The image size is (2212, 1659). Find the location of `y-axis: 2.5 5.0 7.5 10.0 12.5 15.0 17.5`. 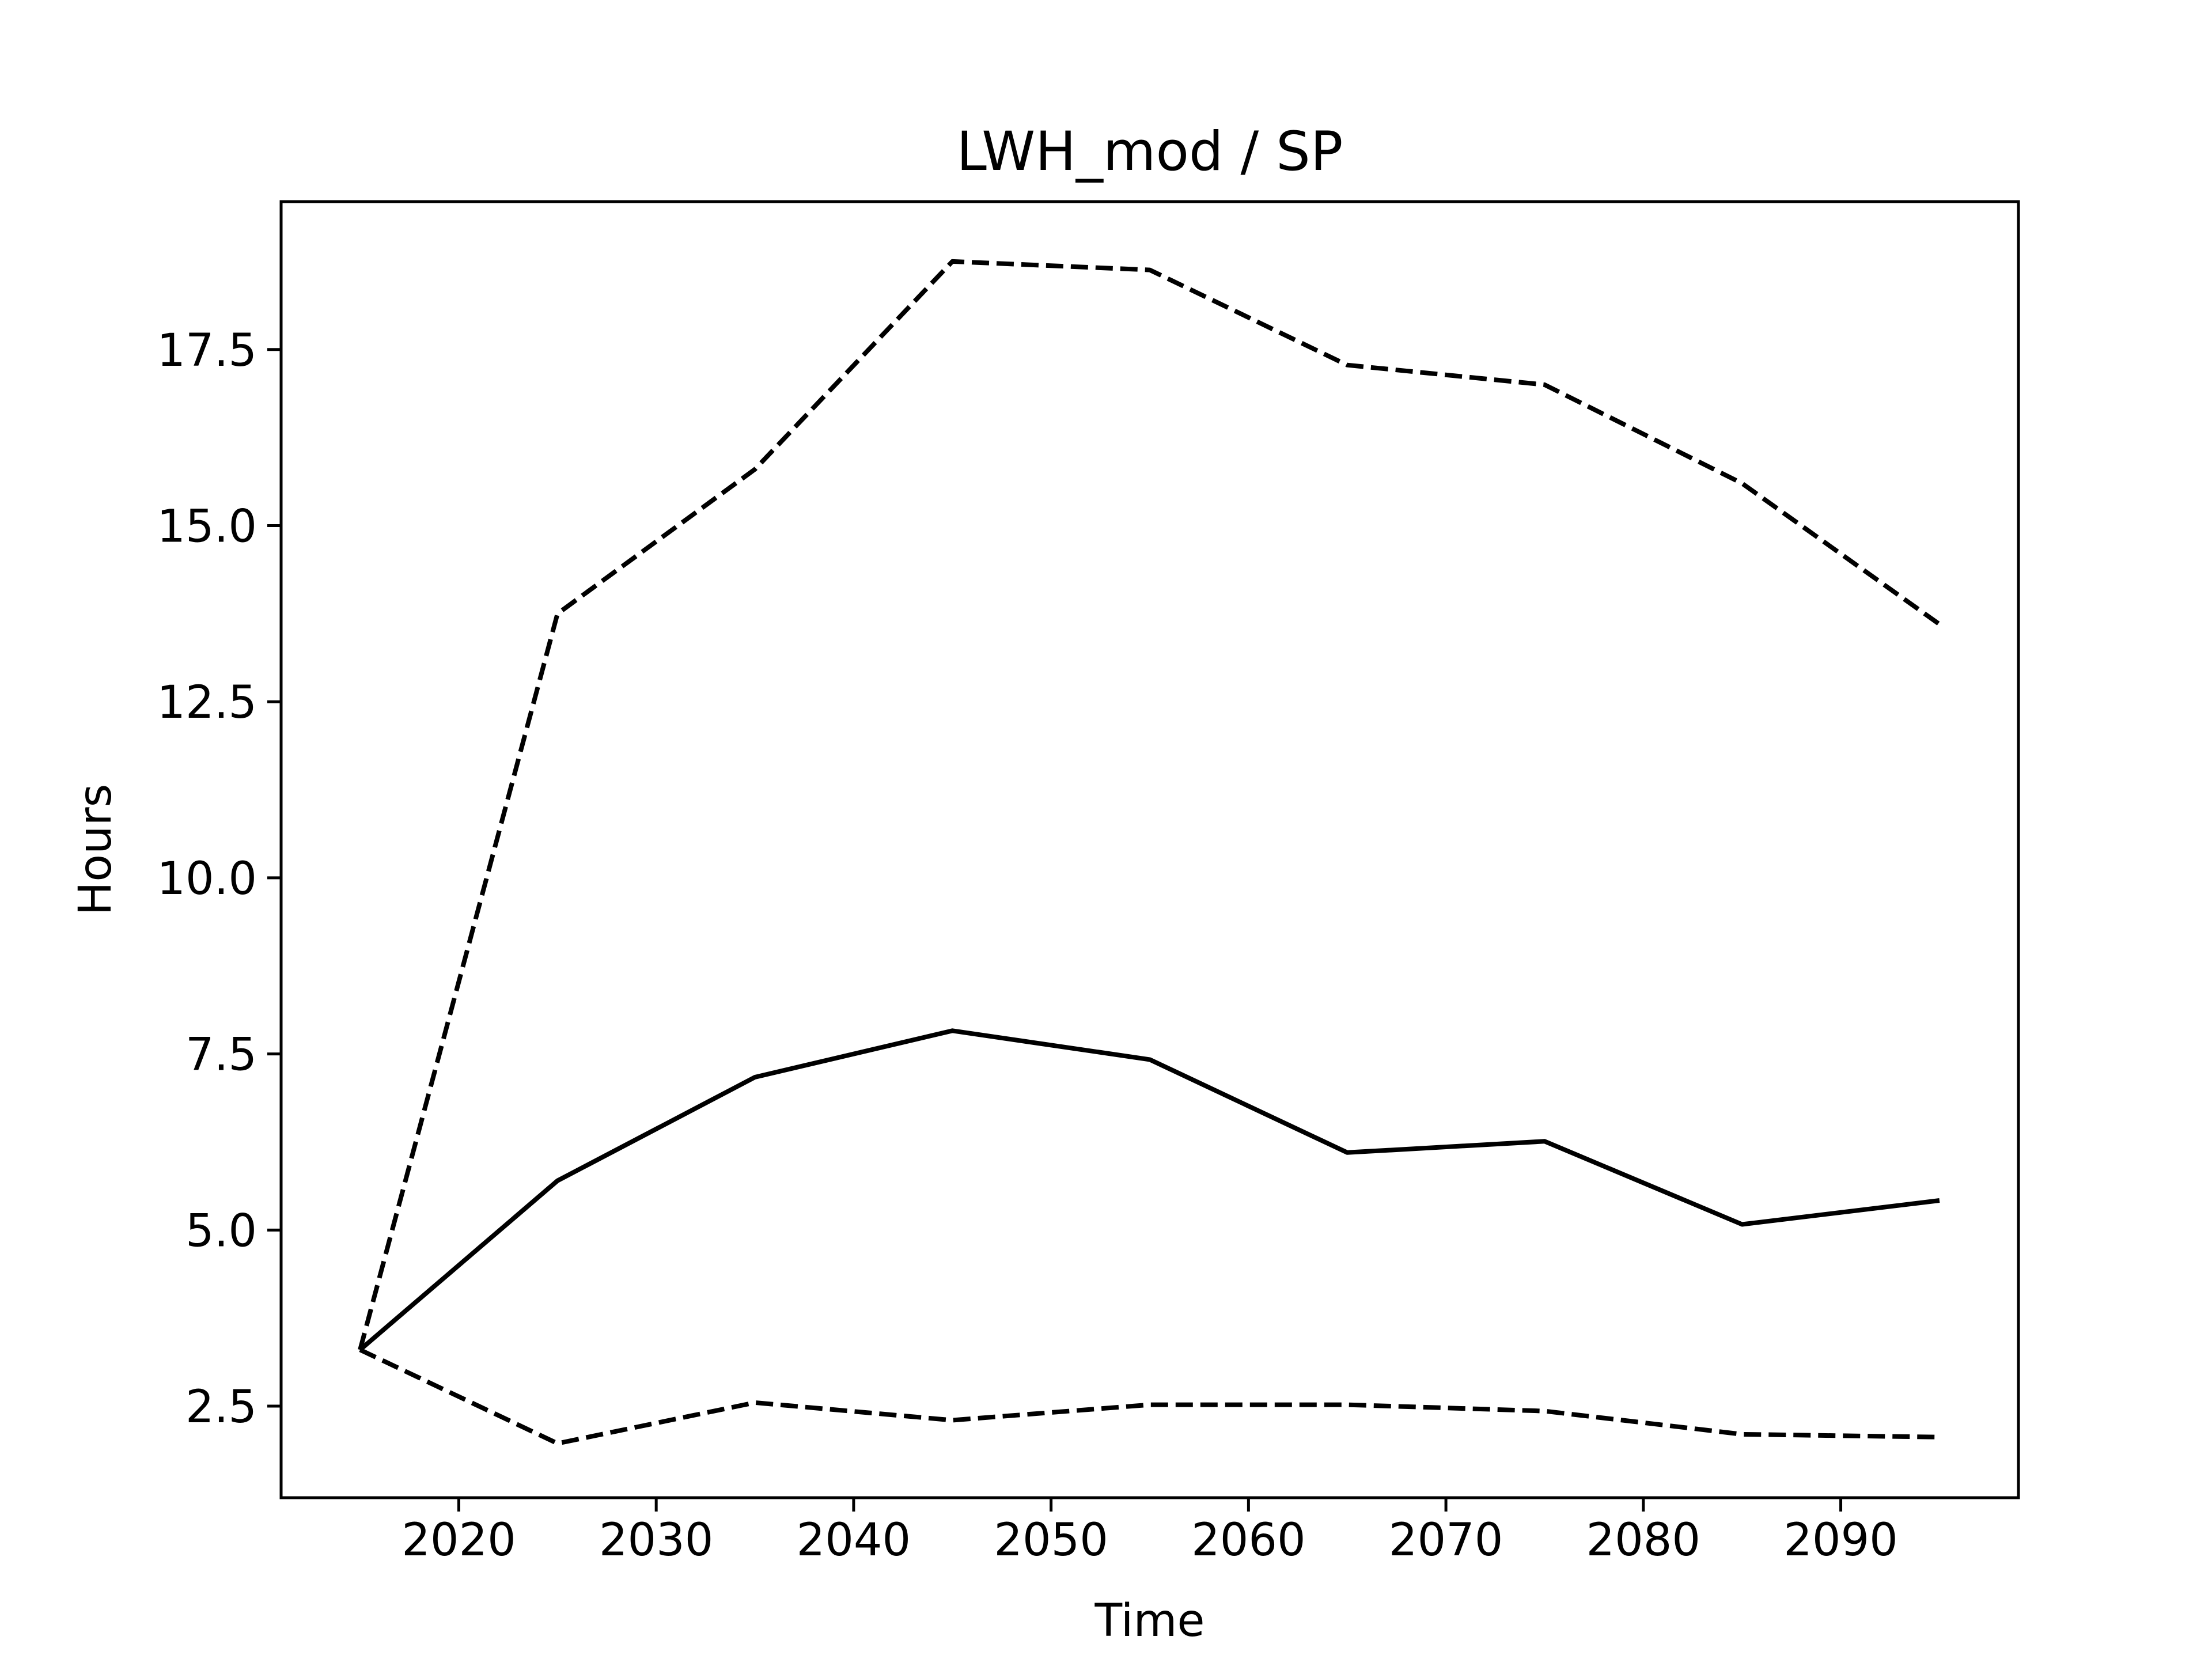

y-axis: 2.5 5.0 7.5 10.0 12.5 15.0 17.5 is located at coordinates (219, 879).